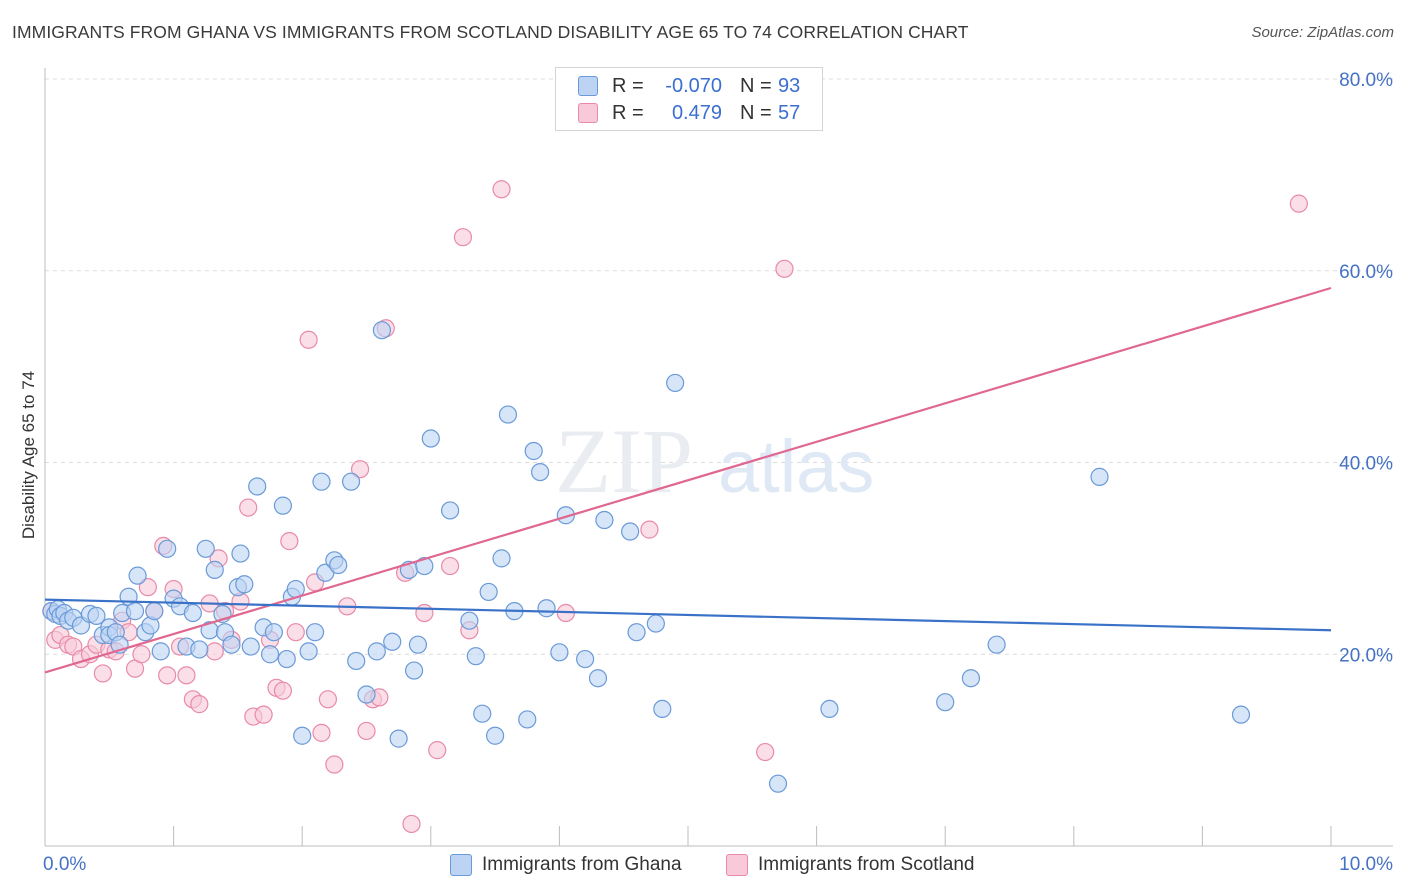  What do you see at coordinates (1366, 655) in the screenshot?
I see `y-tick-label: 20.0%` at bounding box center [1366, 655].